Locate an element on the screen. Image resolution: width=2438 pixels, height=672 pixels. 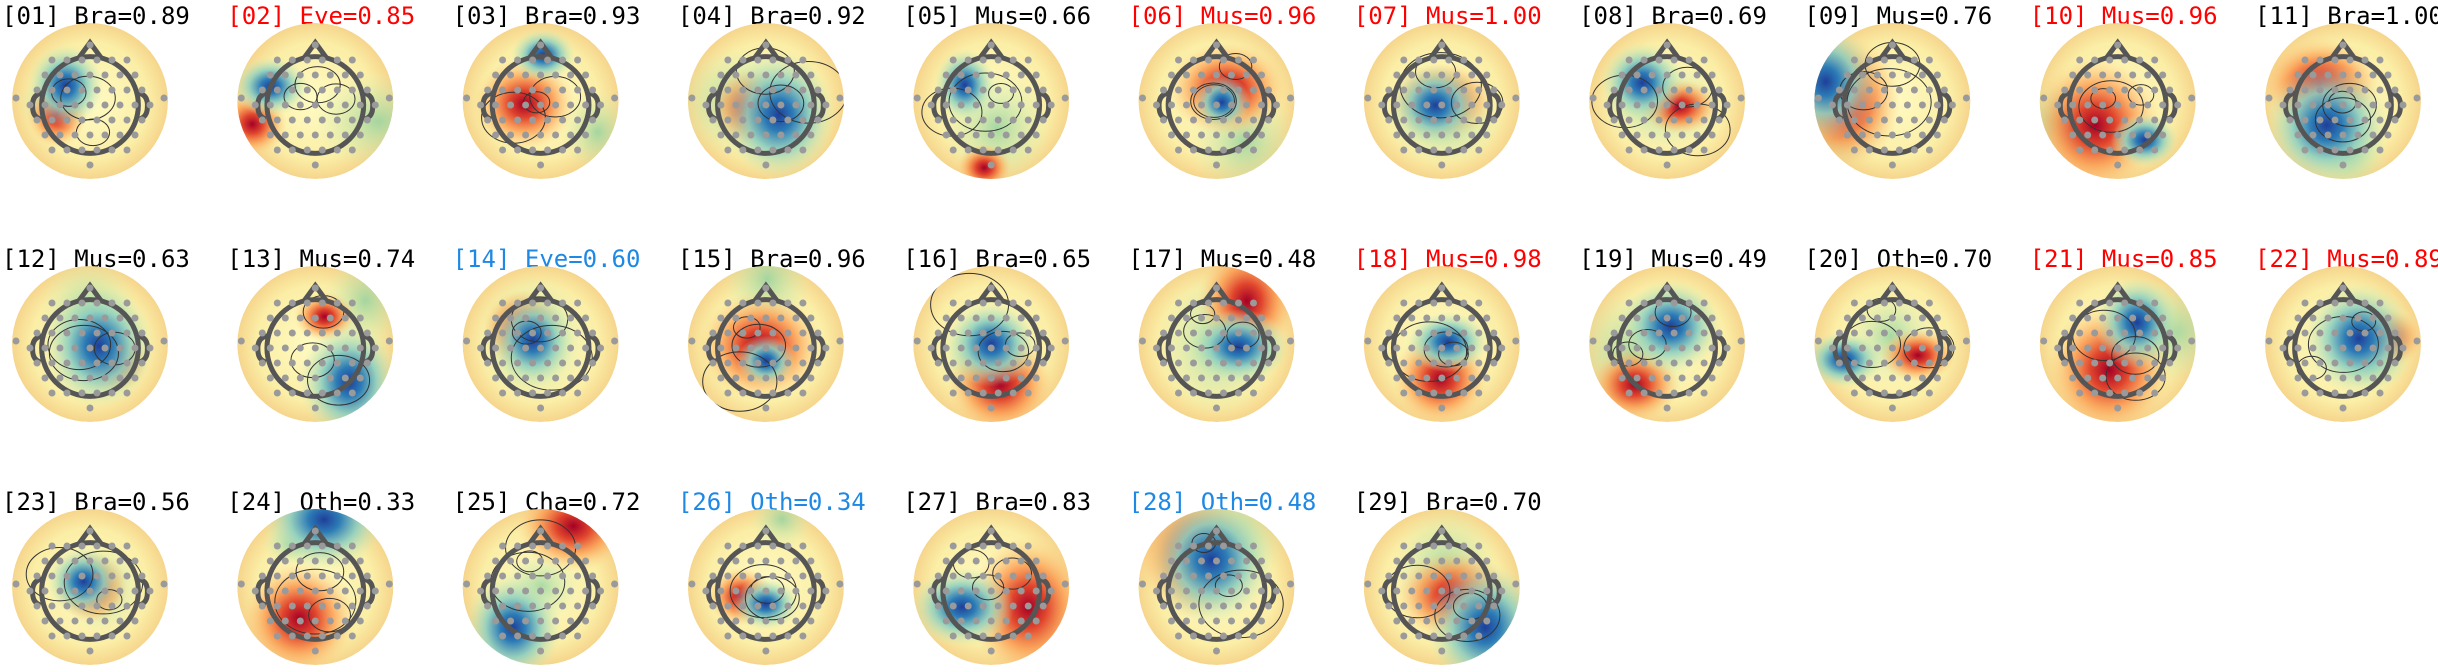
component: [09] Mus=0.76 is located at coordinates (1898, 90).